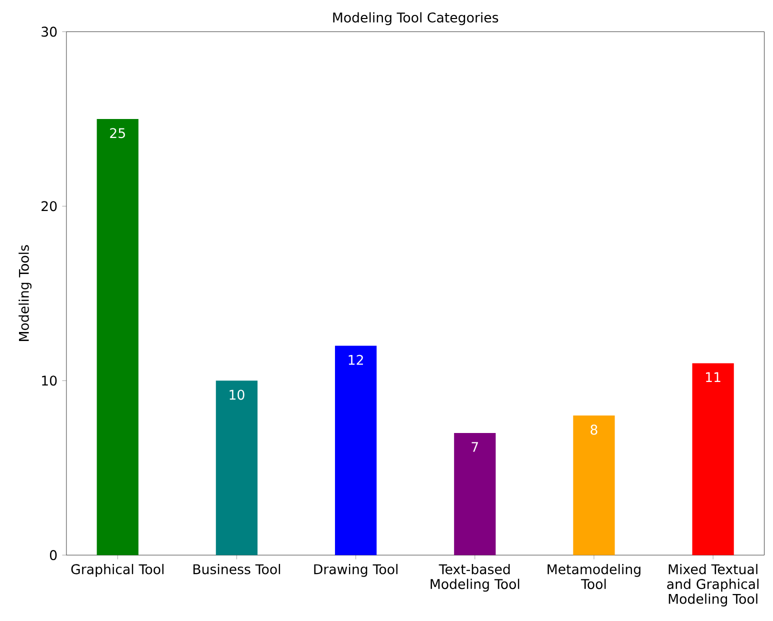 Image resolution: width=773 pixels, height=621 pixels. I want to click on y-tick-label: 30, so click(49, 31).